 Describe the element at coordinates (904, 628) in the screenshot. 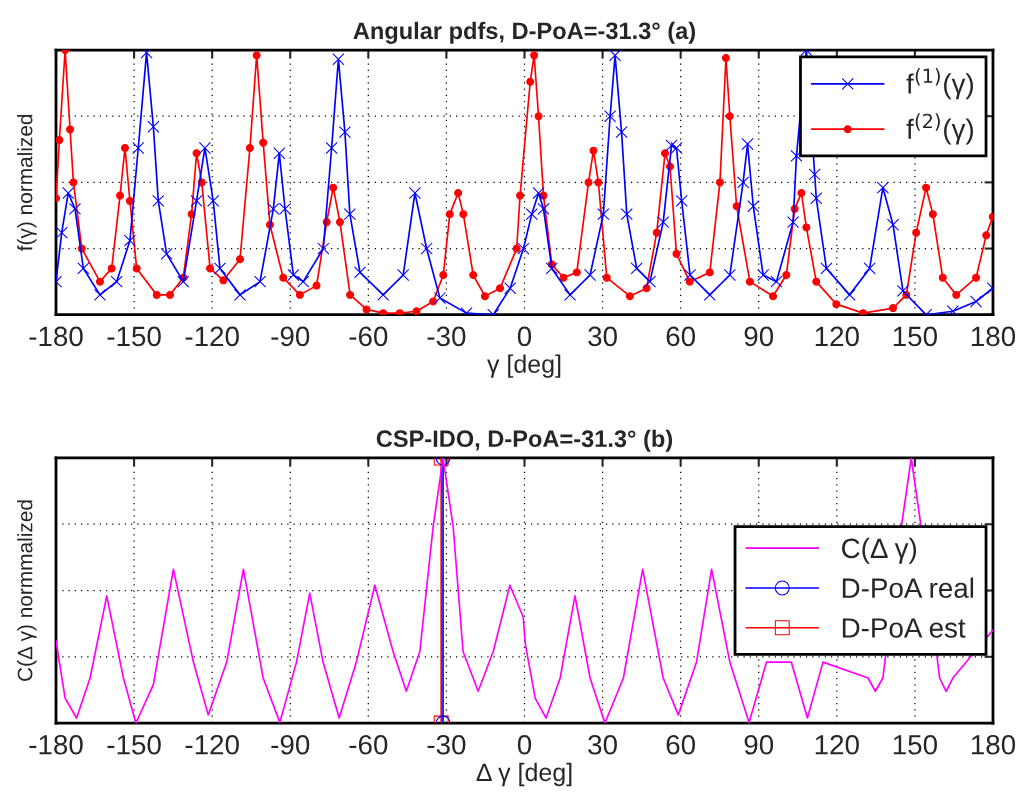

I see `legend-label: D-PoA est` at that location.